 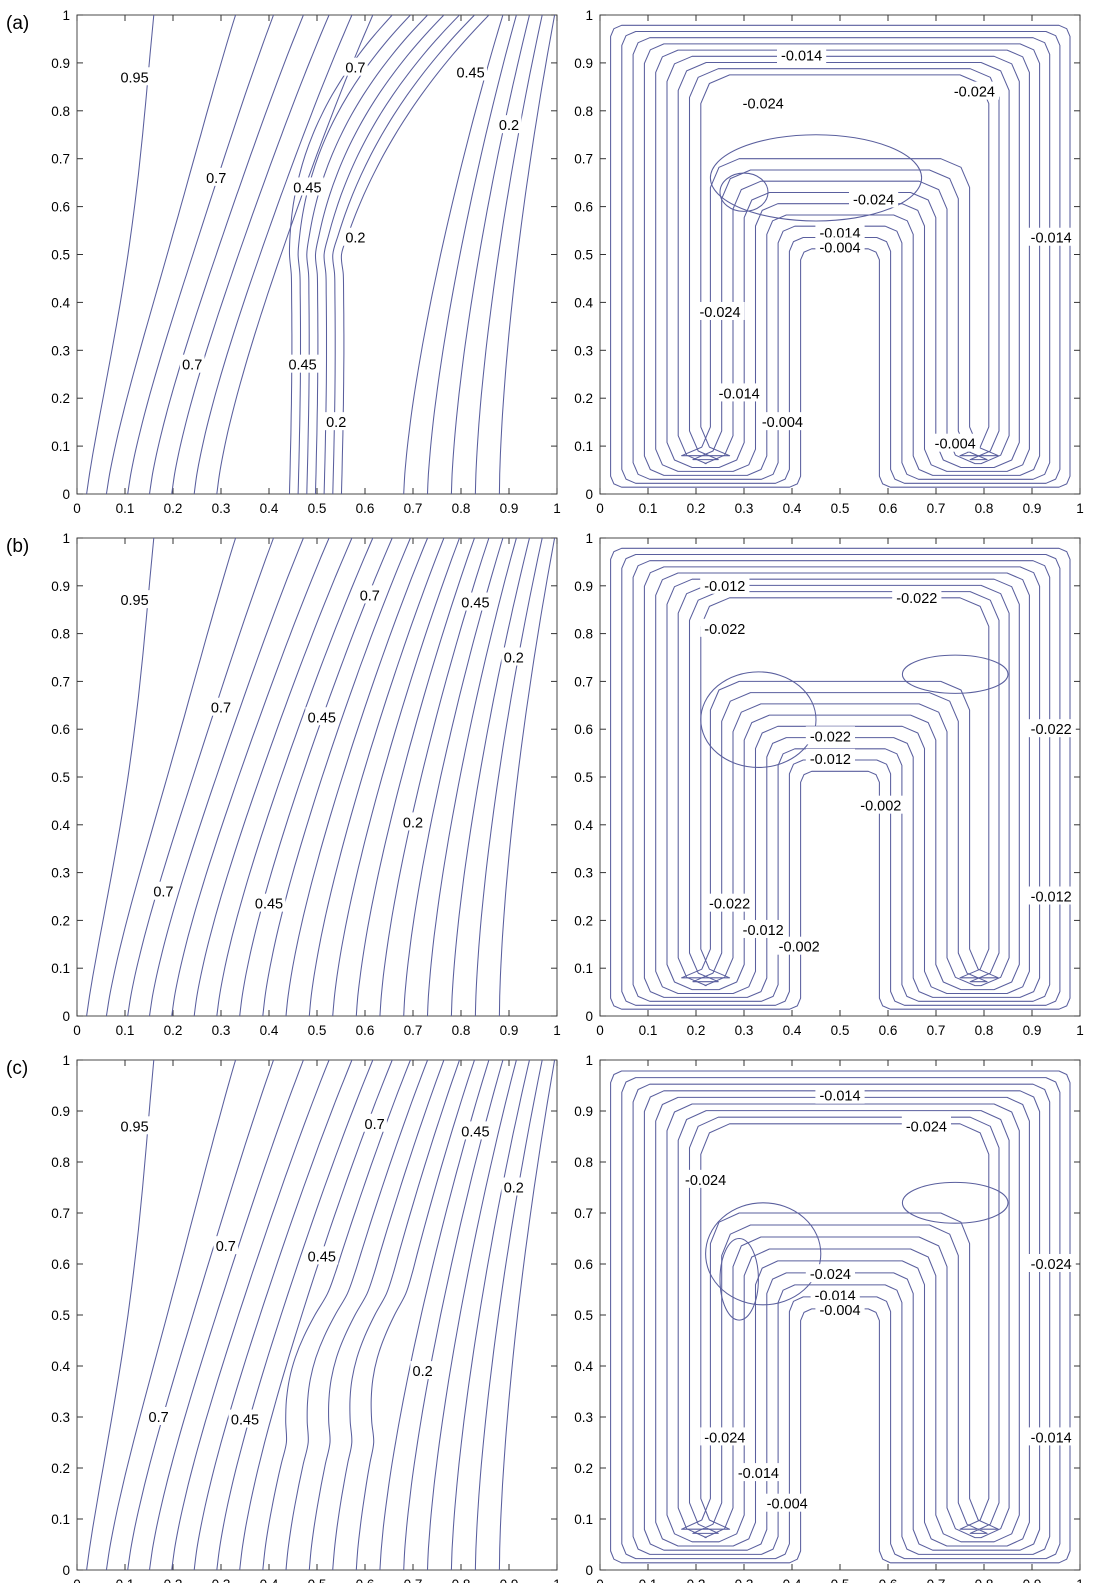 What do you see at coordinates (984, 508) in the screenshot?
I see `x-tick-label: 0.8` at bounding box center [984, 508].